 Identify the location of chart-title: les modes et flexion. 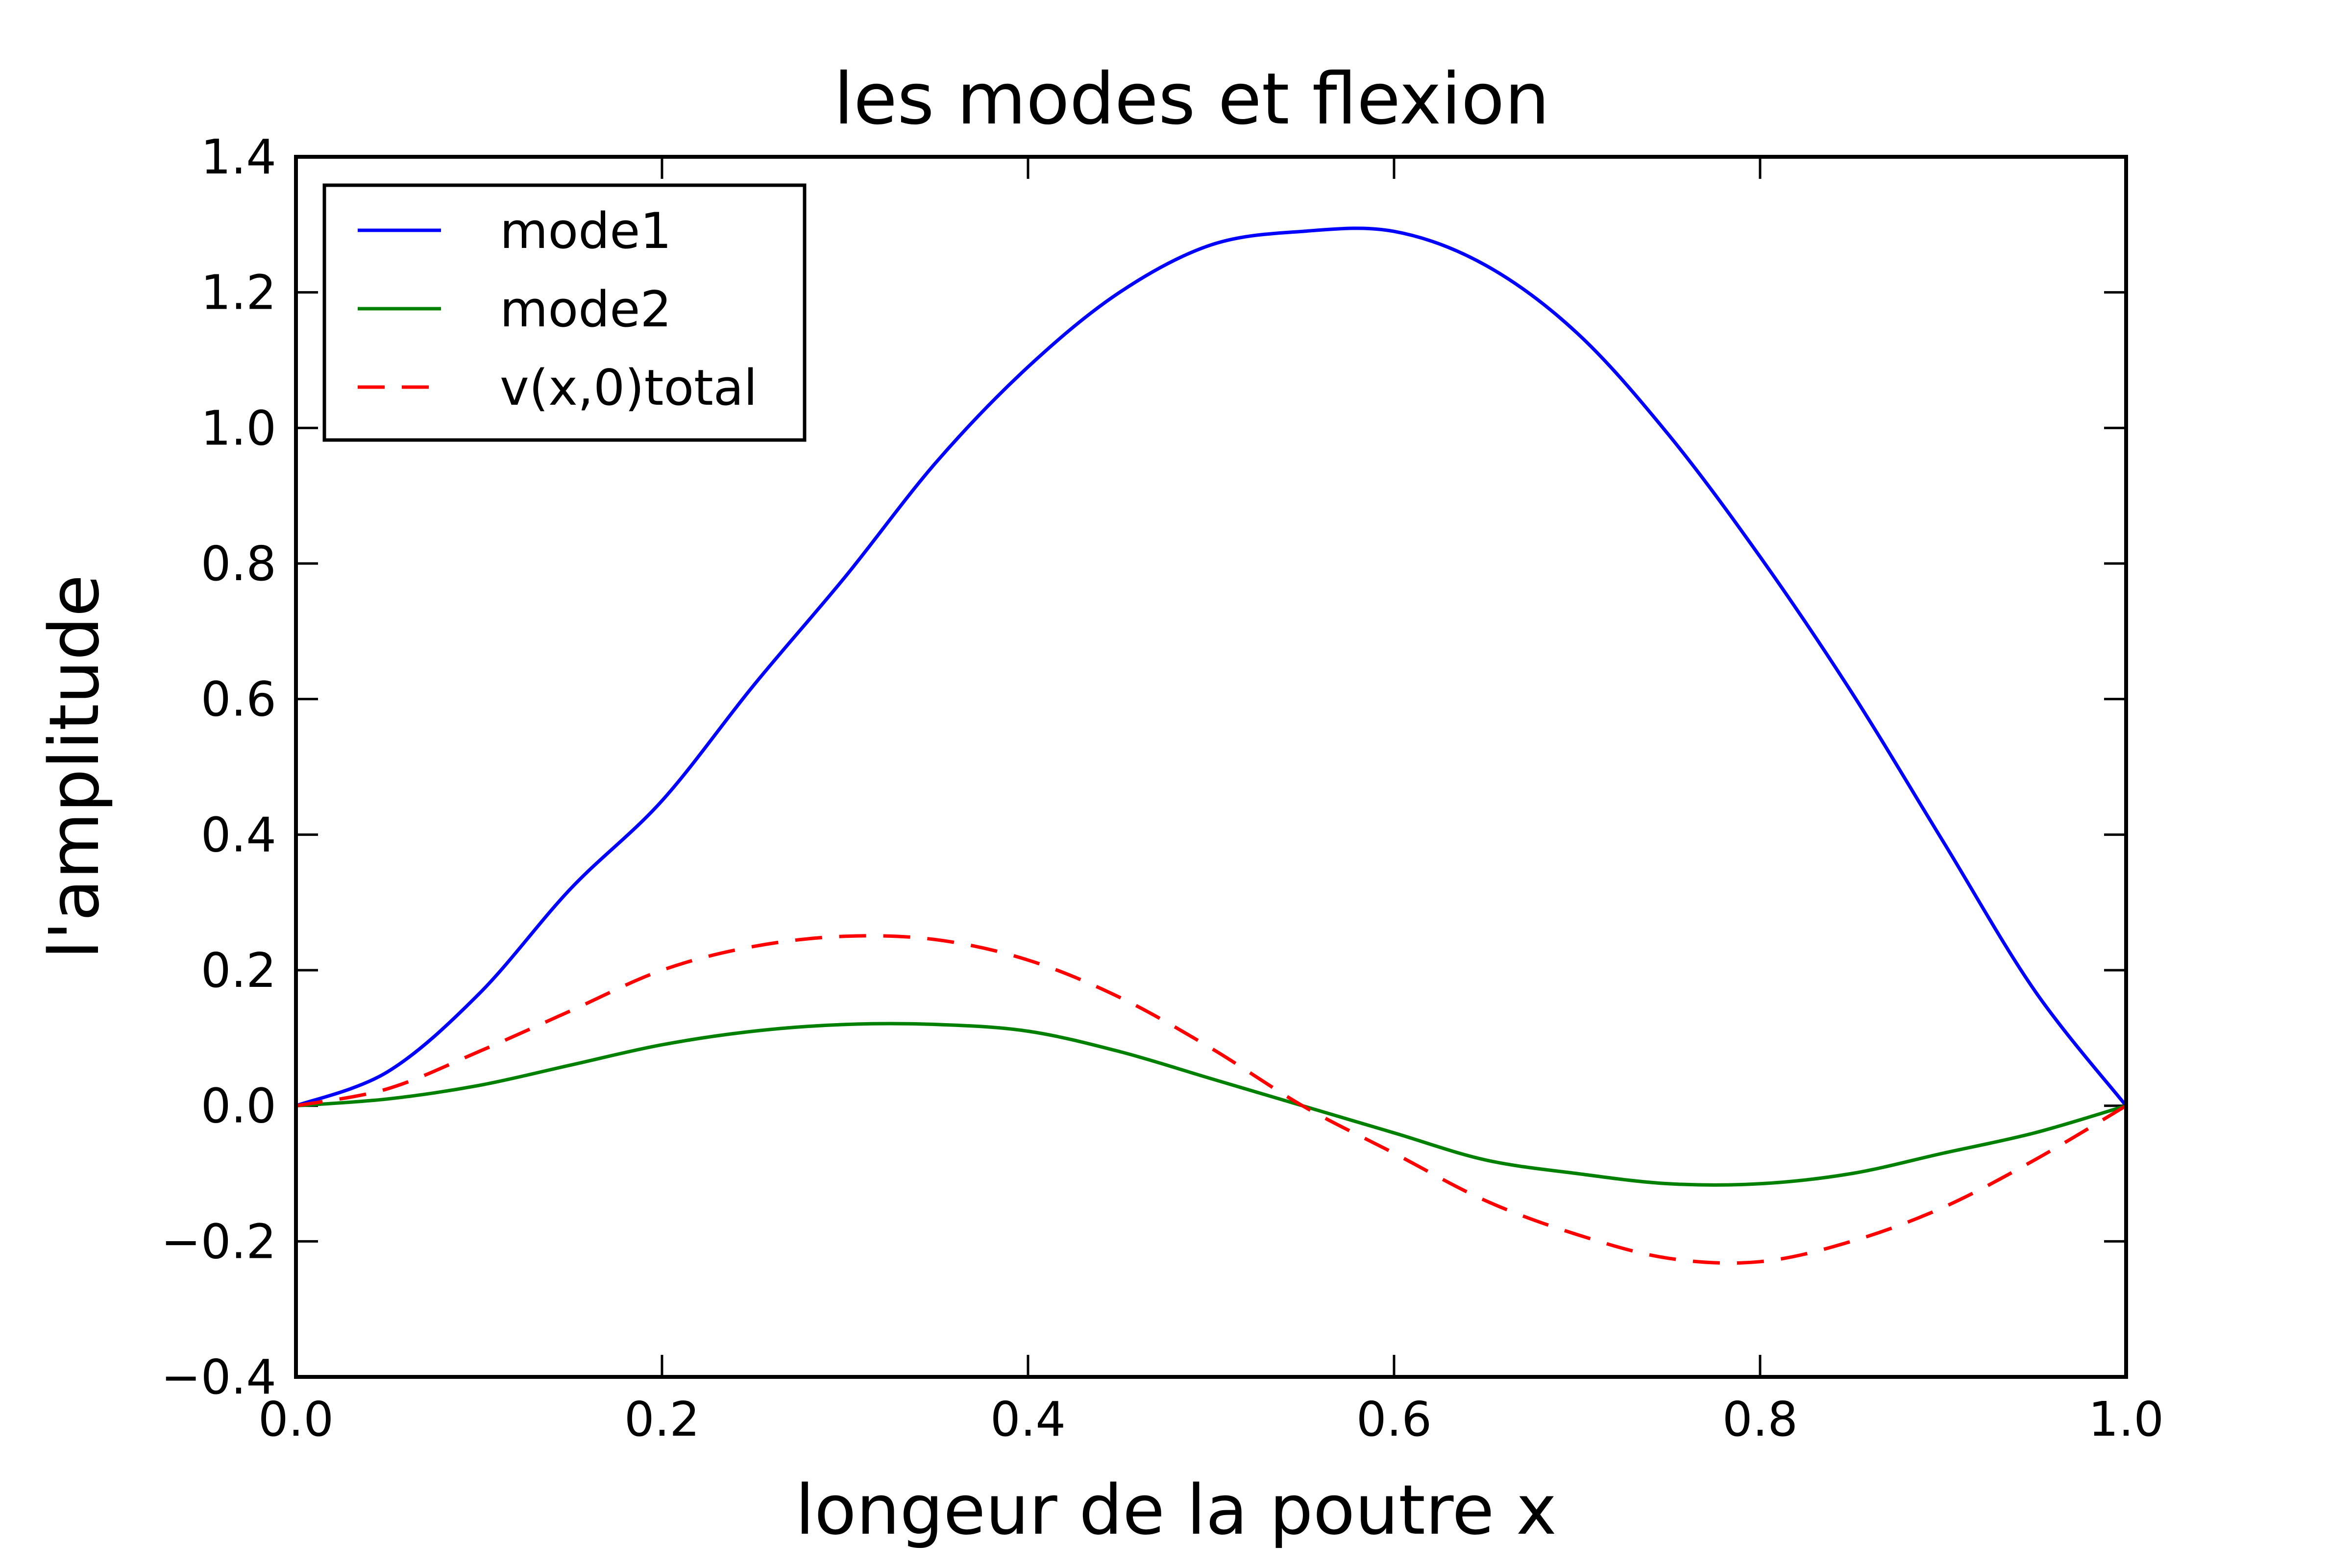
(1192, 99).